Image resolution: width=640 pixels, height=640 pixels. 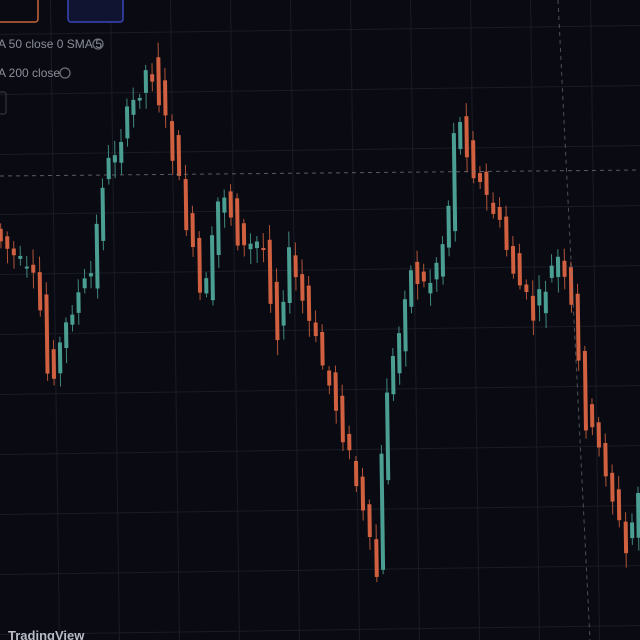 I want to click on indicator-label: A 50 close 0 SMA 5, so click(x=51, y=44).